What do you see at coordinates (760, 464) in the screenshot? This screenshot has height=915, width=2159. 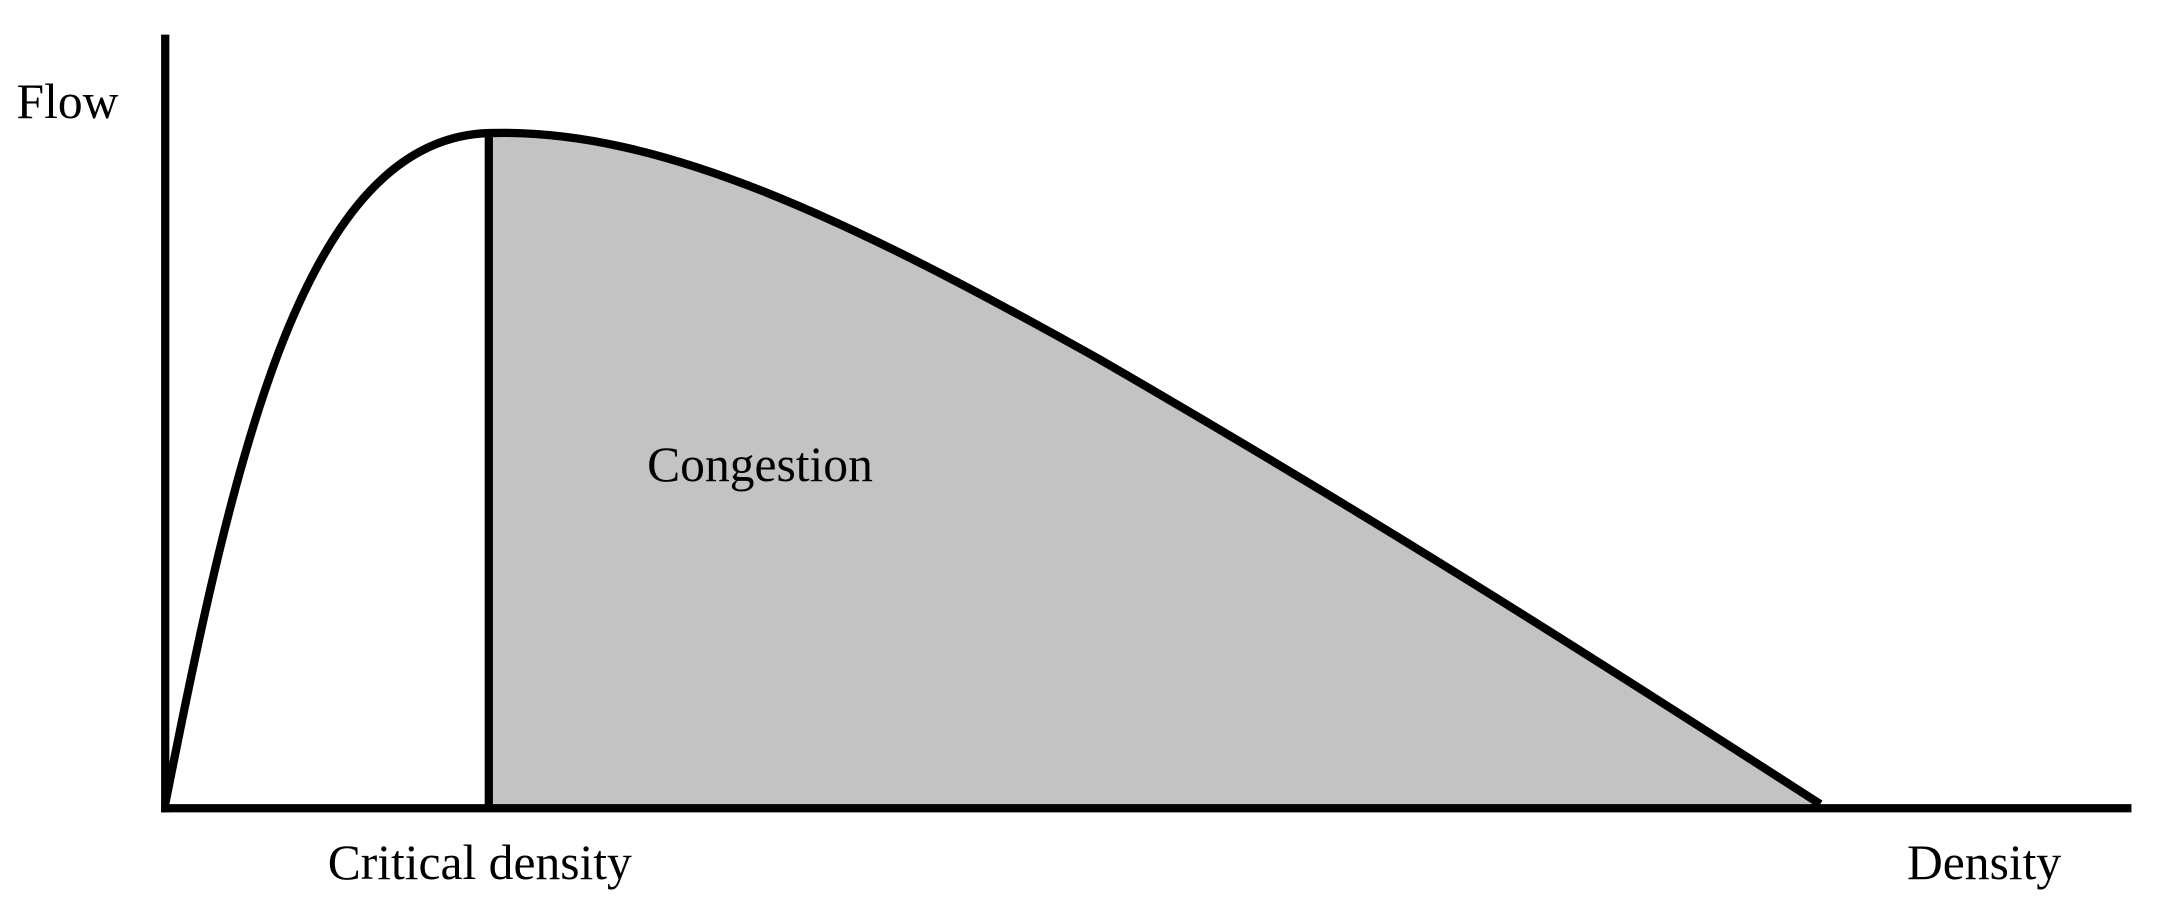 I see `region-label: Congestion` at bounding box center [760, 464].